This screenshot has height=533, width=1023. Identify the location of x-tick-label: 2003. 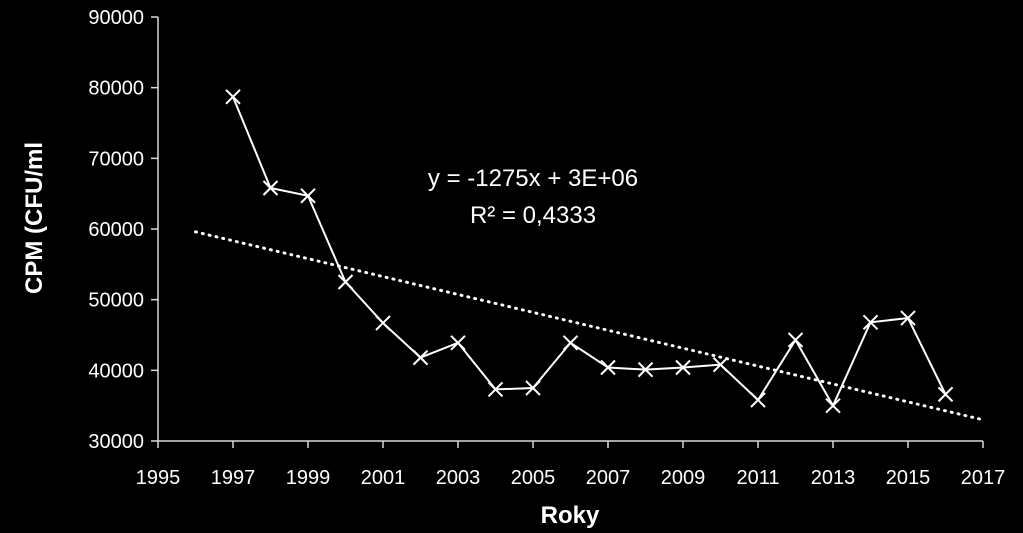
(458, 478).